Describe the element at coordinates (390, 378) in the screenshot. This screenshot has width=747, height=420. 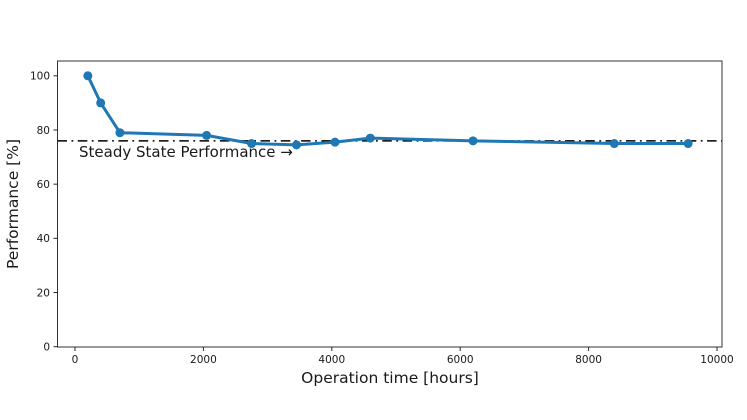
I see `x-axis-label: Operation time [hours]` at that location.